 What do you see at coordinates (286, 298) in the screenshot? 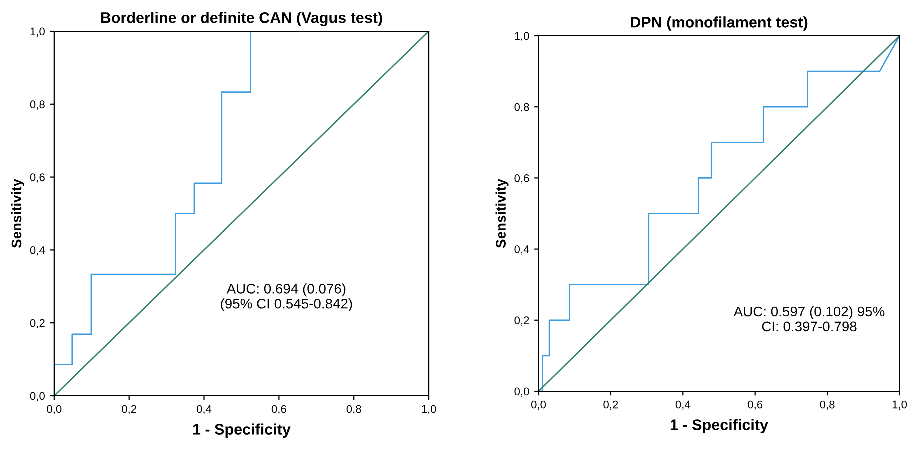
I see `annotation: AUC: 0.694 (0.076) (95% CI 0.545-0.842)` at bounding box center [286, 298].